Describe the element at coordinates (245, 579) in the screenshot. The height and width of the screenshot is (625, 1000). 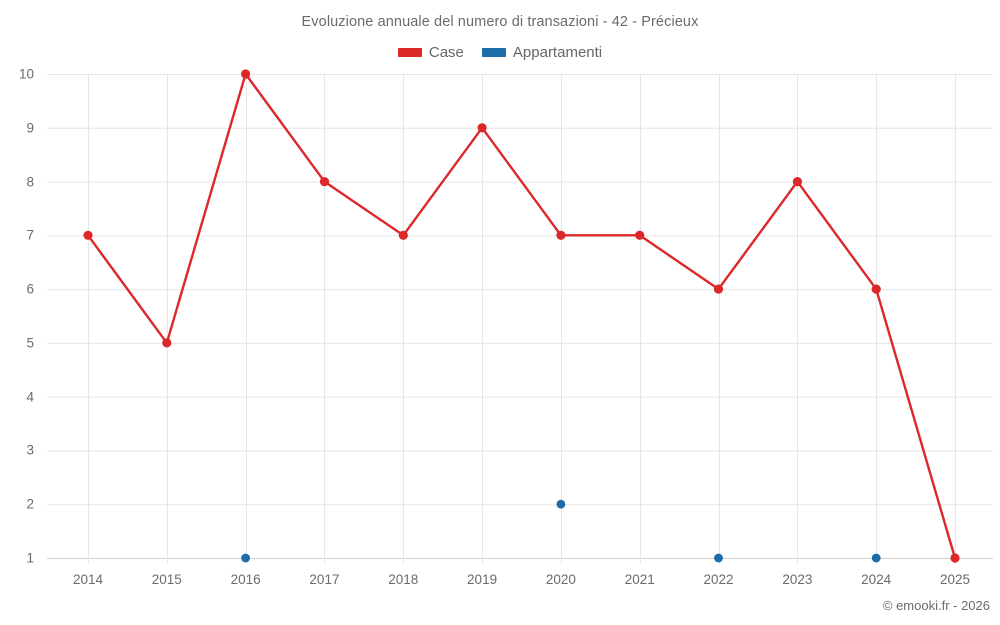
I see `x-axis-tick-label: 2016` at that location.